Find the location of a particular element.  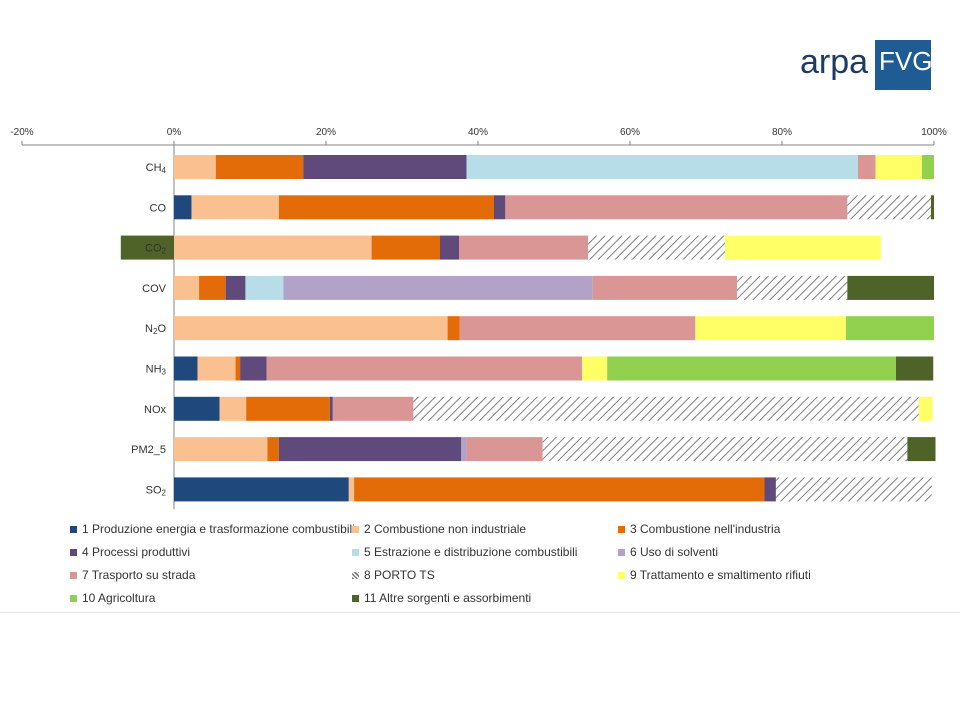

category-label: NOx is located at coordinates (155, 410).